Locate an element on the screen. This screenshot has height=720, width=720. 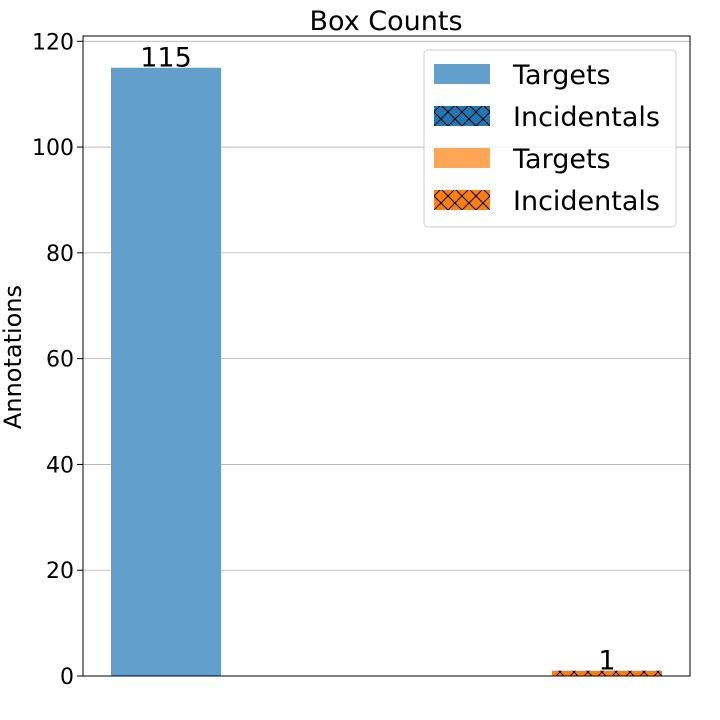
y-tick-label: 20 is located at coordinates (60, 571).